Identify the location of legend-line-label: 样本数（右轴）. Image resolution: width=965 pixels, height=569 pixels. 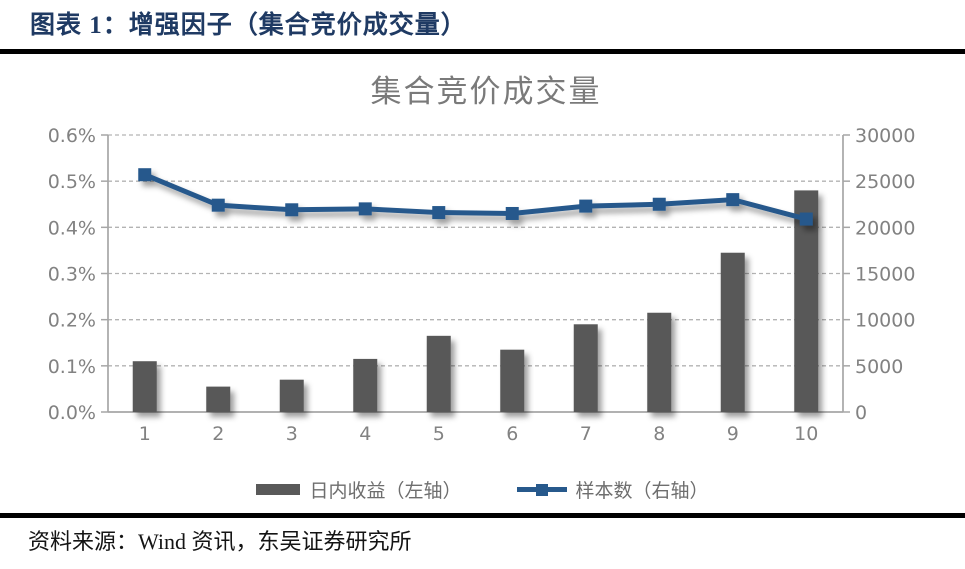
(642, 491).